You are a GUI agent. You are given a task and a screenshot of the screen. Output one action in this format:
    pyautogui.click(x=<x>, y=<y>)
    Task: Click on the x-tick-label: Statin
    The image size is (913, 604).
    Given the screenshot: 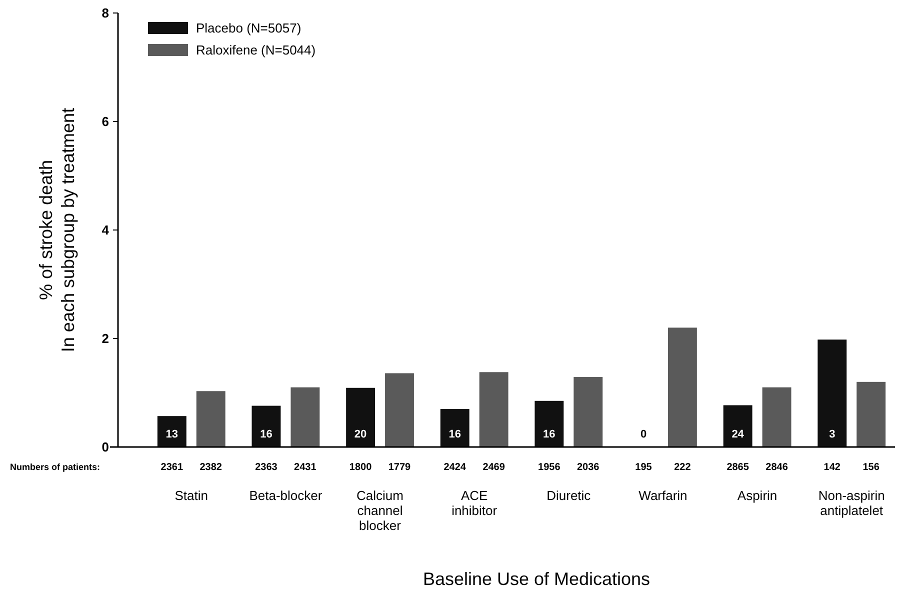 What is the action you would take?
    pyautogui.click(x=191, y=495)
    